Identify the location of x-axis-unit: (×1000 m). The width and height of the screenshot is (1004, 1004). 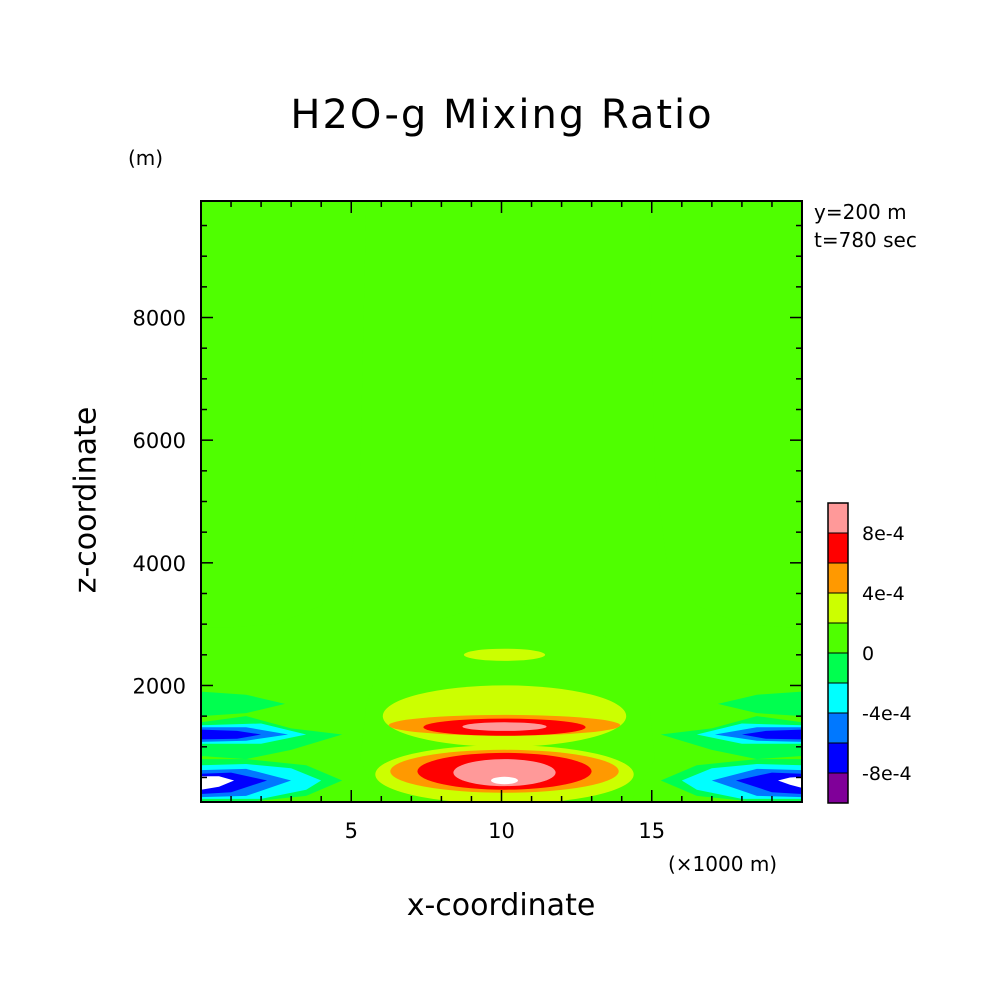
(723, 864).